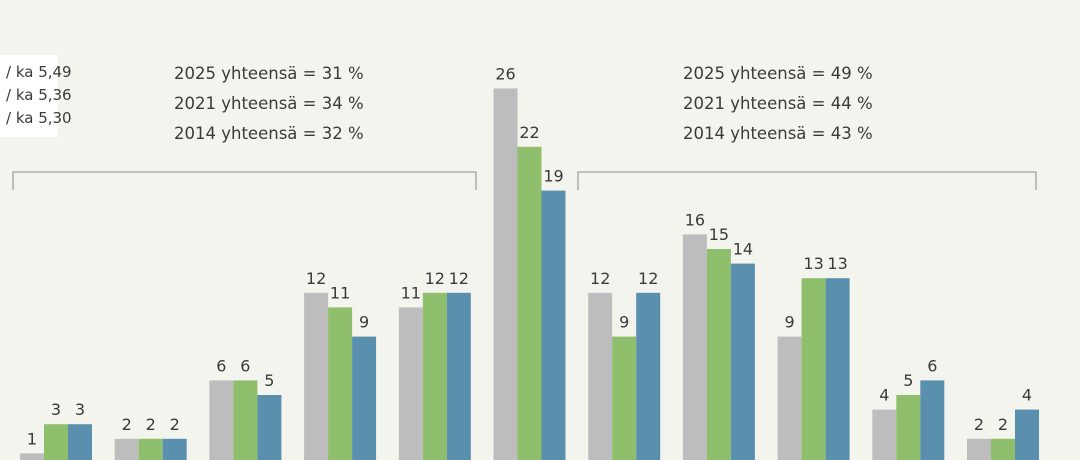  What do you see at coordinates (600, 278) in the screenshot?
I see `data-label-2025-group-7: 12` at bounding box center [600, 278].